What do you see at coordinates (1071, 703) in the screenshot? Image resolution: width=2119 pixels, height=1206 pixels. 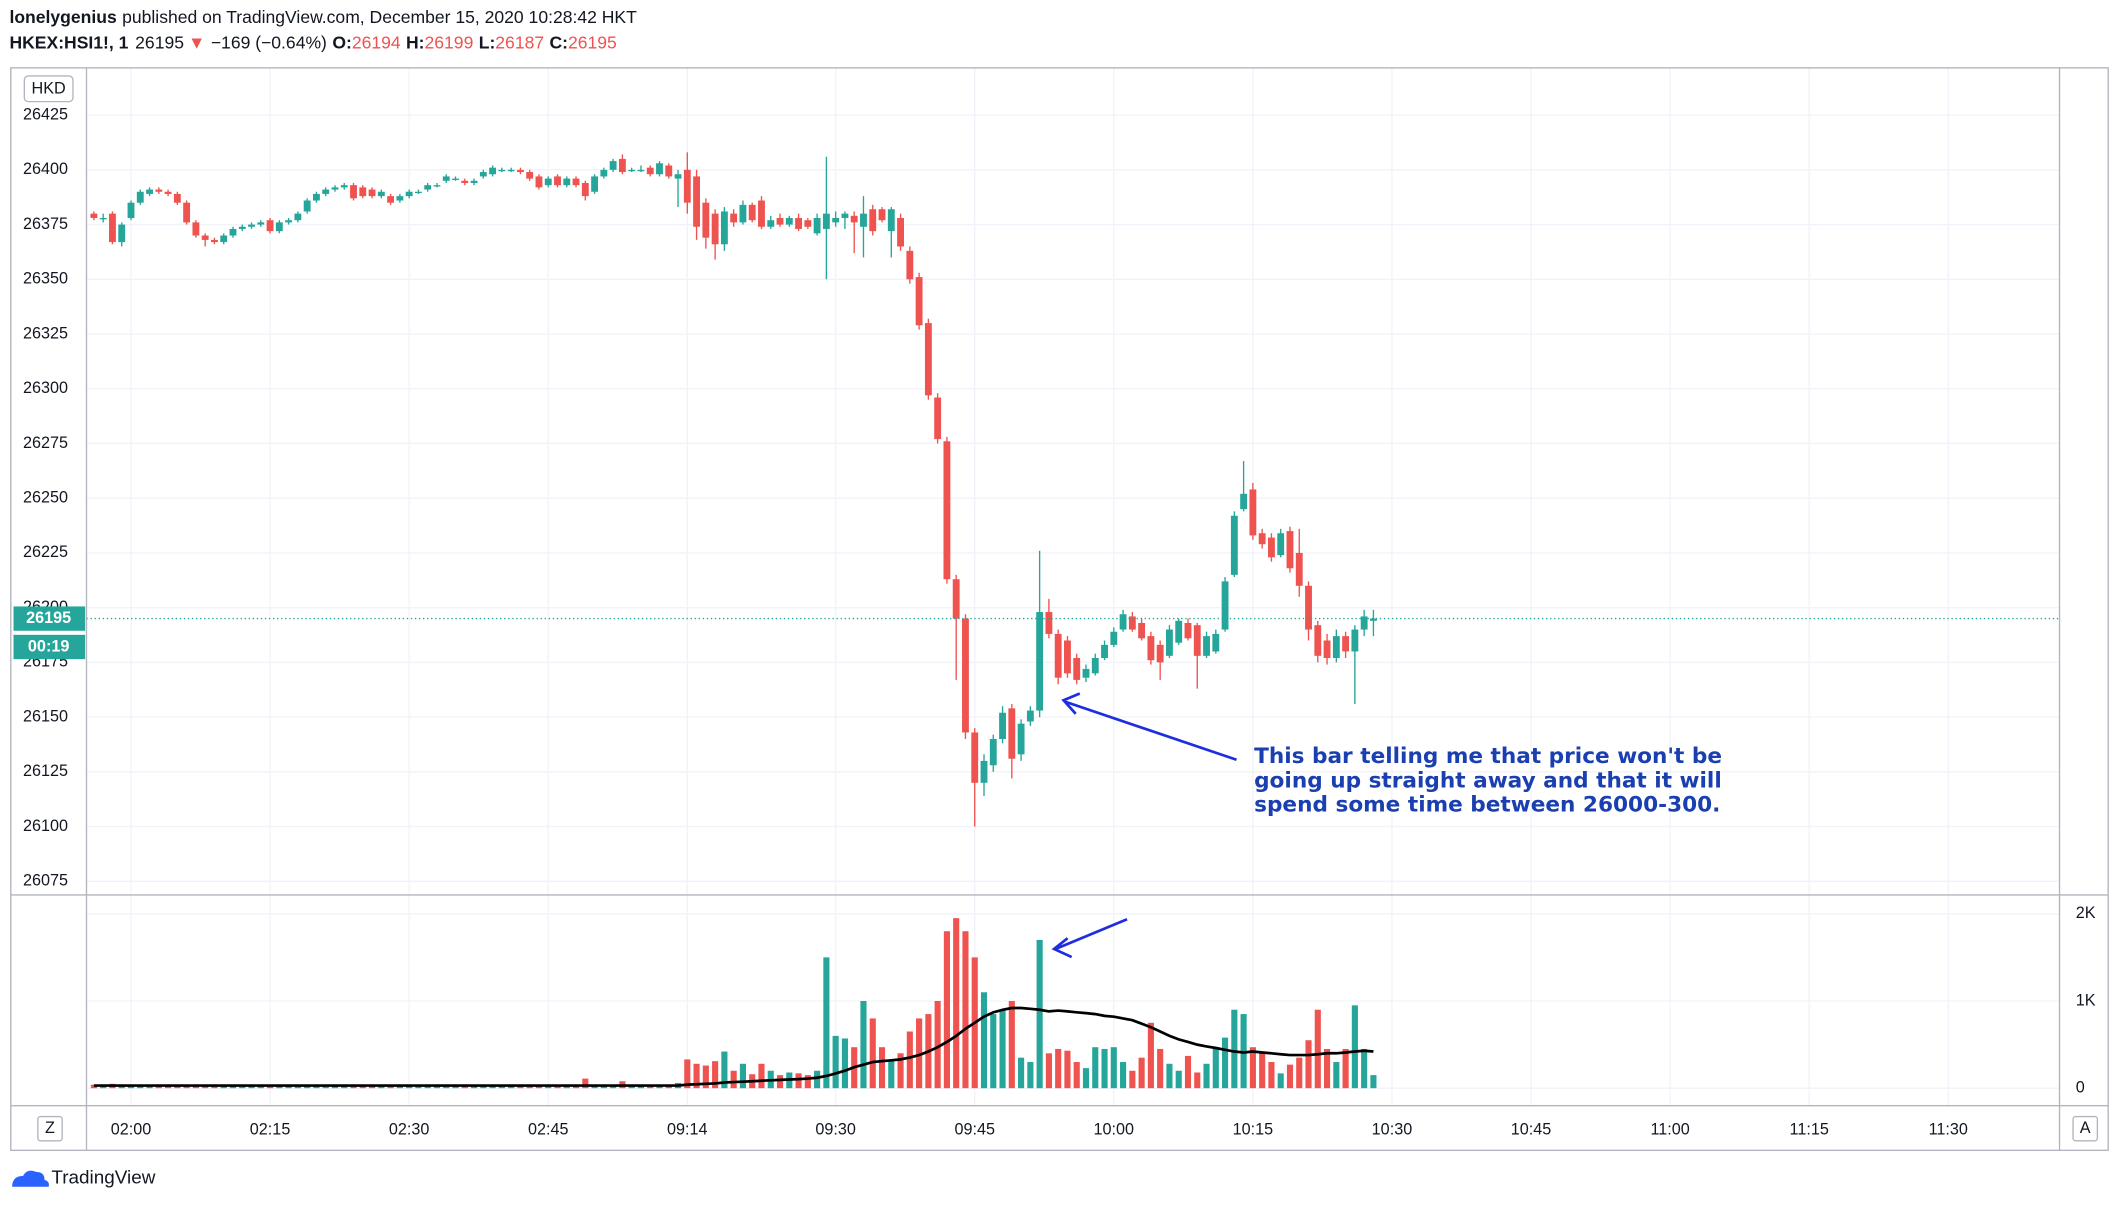 I see `arrow-head` at bounding box center [1071, 703].